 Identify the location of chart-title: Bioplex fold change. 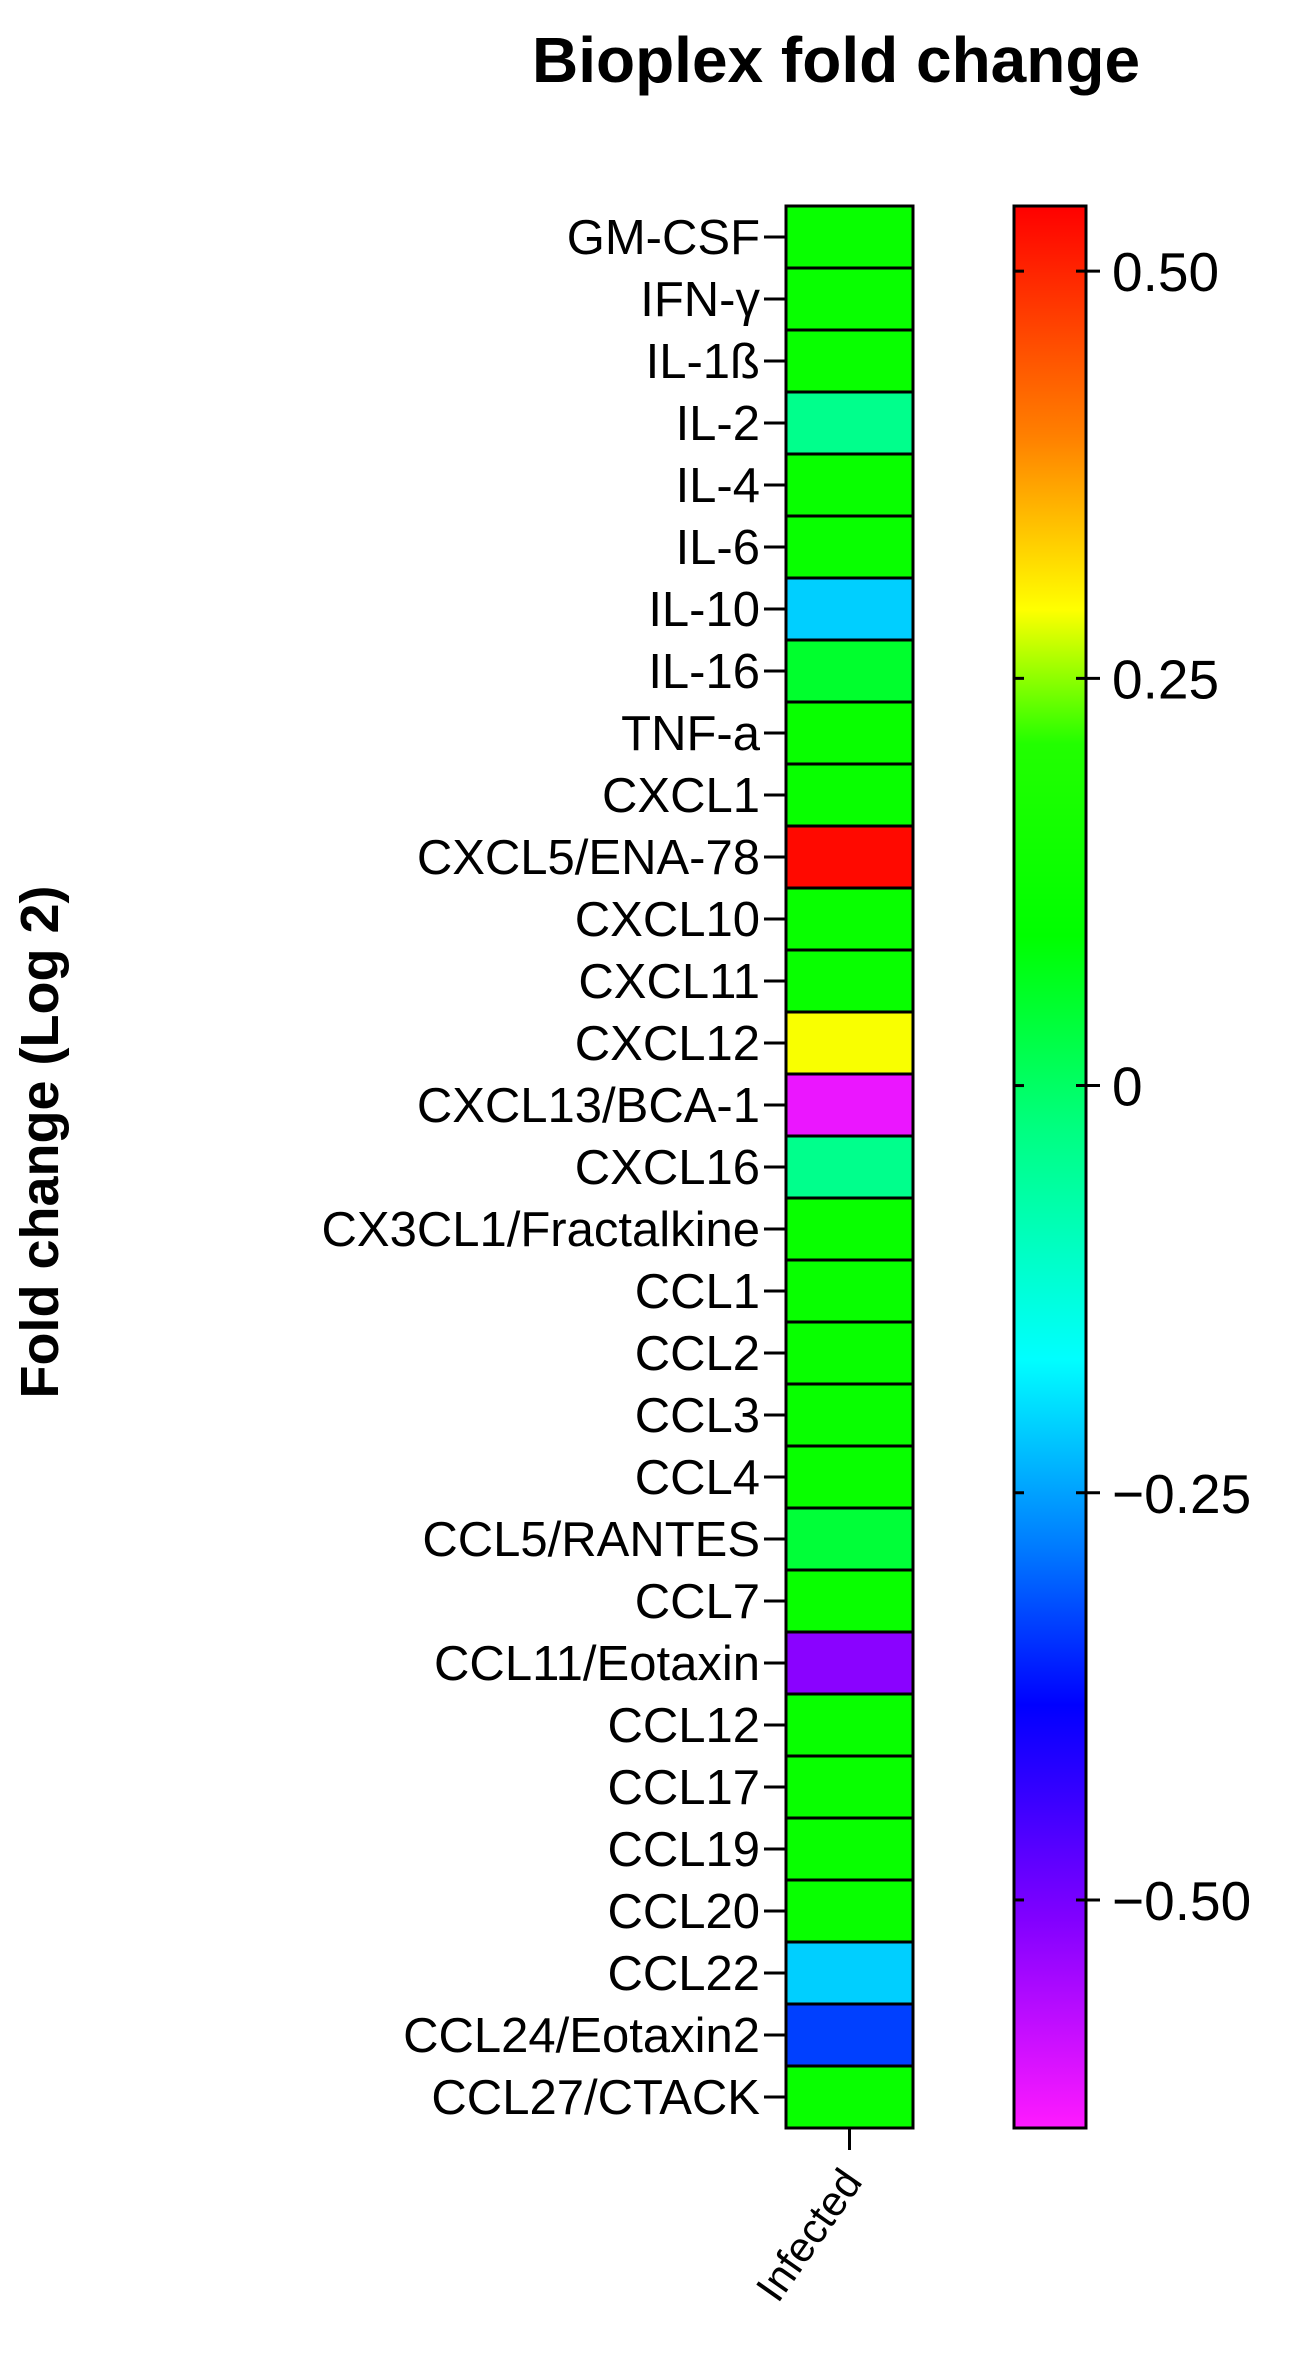
(836, 60).